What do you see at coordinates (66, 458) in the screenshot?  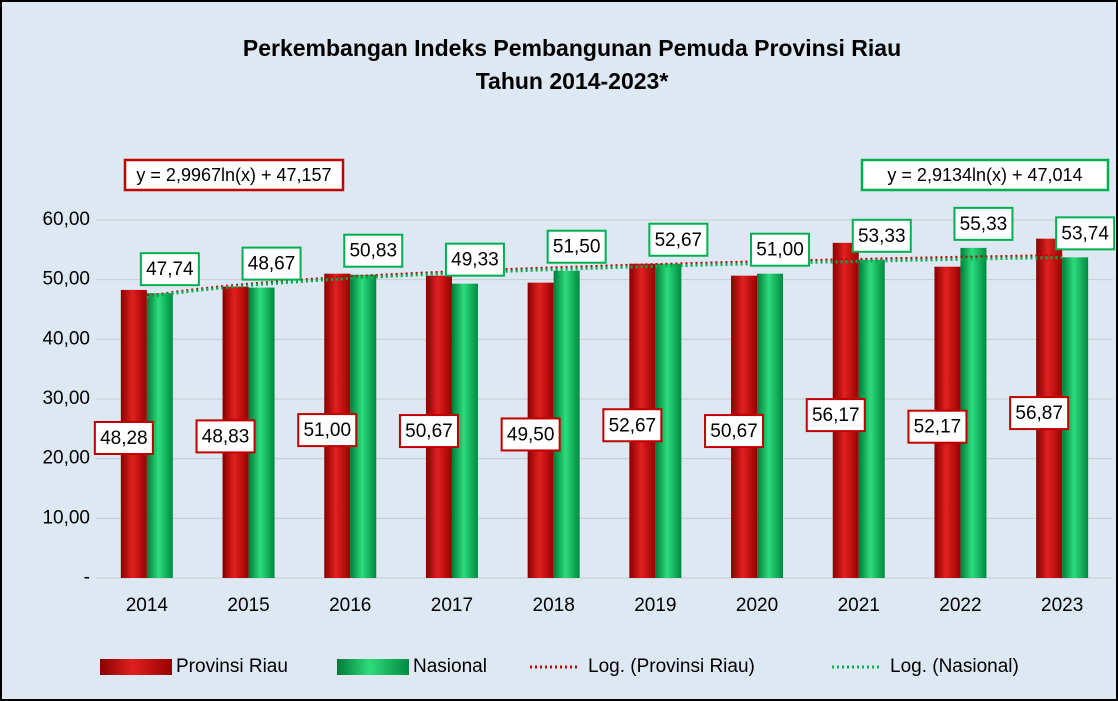 I see `y-tick-label: 20,00` at bounding box center [66, 458].